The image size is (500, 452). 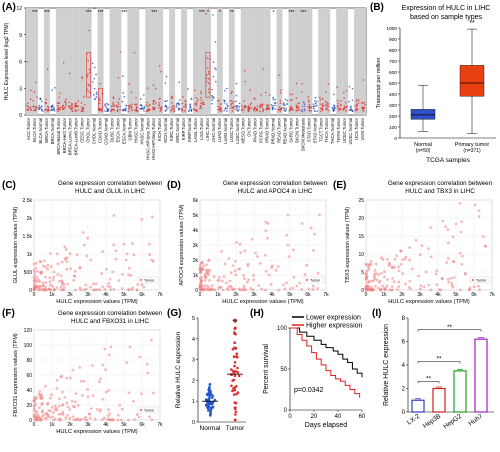 What do you see at coordinates (456, 295) in the screenshot?
I see `panel-e-xtick-label: 5k` at bounding box center [456, 295].